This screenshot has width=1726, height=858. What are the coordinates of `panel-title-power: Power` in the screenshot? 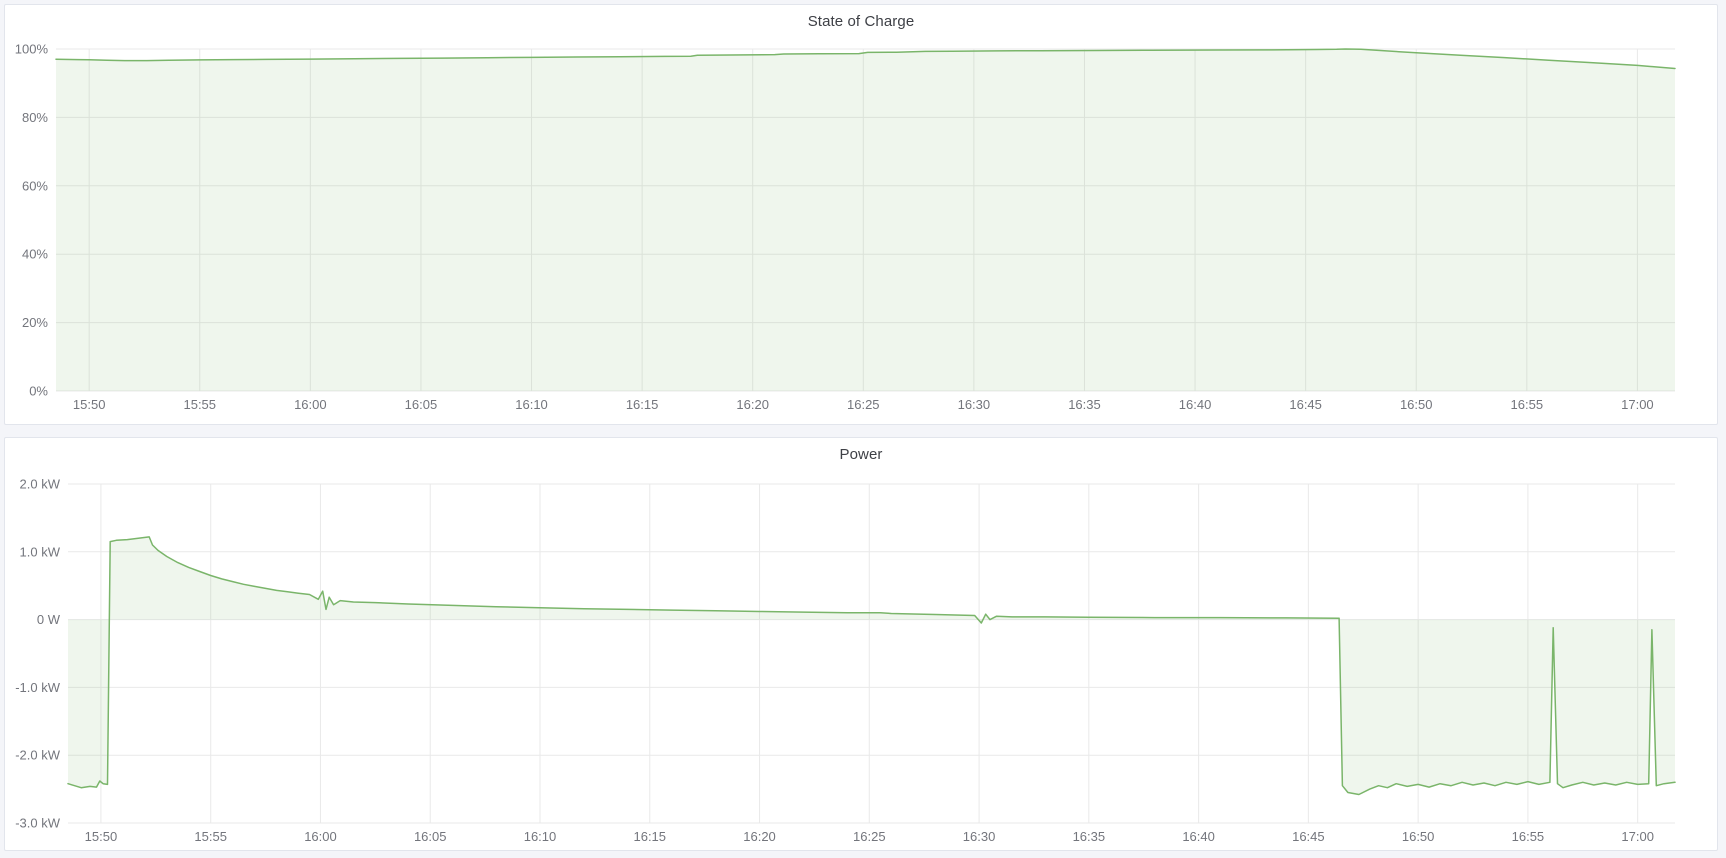 It's located at (861, 454).